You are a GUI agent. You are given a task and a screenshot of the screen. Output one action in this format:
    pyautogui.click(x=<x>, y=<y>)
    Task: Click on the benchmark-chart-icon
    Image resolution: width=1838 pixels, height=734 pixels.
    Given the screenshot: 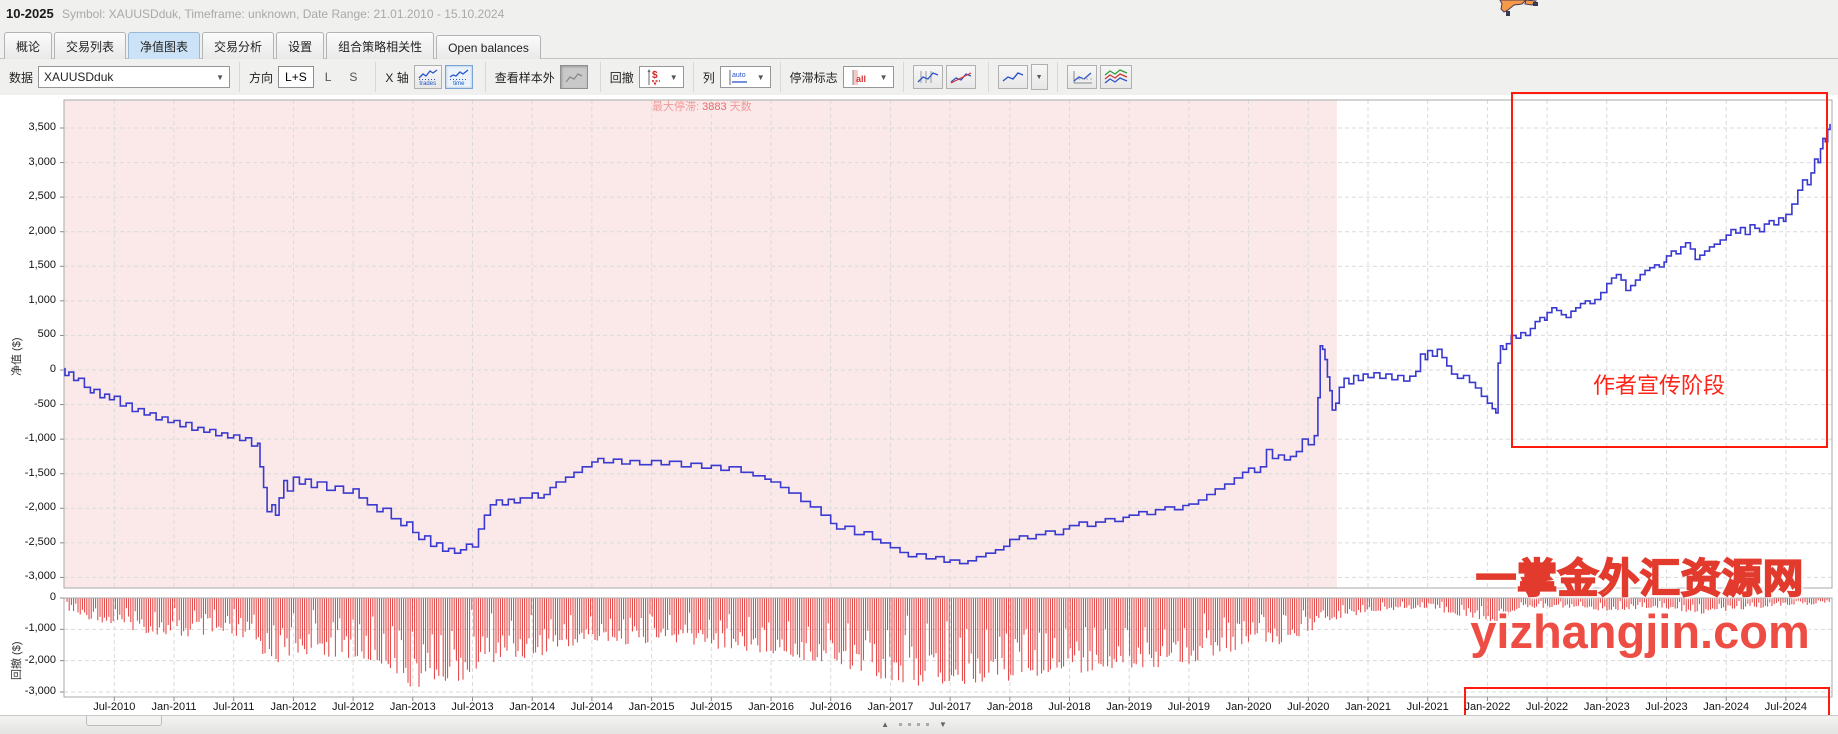 What is the action you would take?
    pyautogui.click(x=1082, y=77)
    